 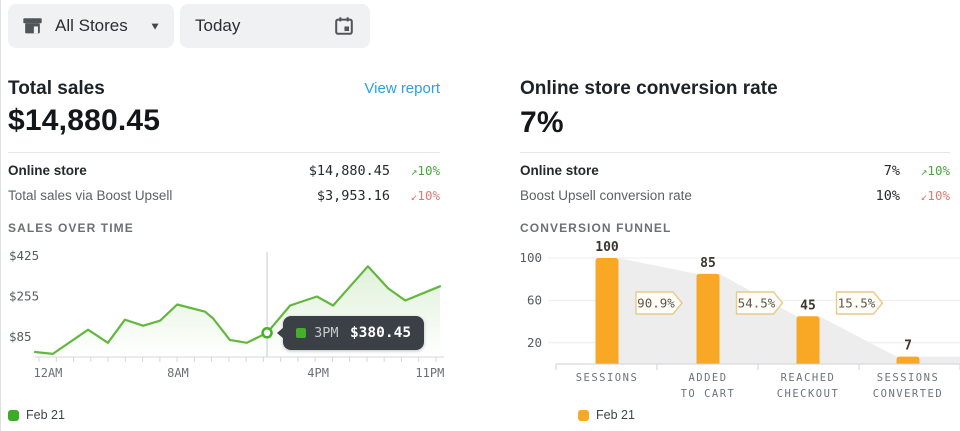 What do you see at coordinates (90, 195) in the screenshot?
I see `metric-label: Total sales via Boost Upsell` at bounding box center [90, 195].